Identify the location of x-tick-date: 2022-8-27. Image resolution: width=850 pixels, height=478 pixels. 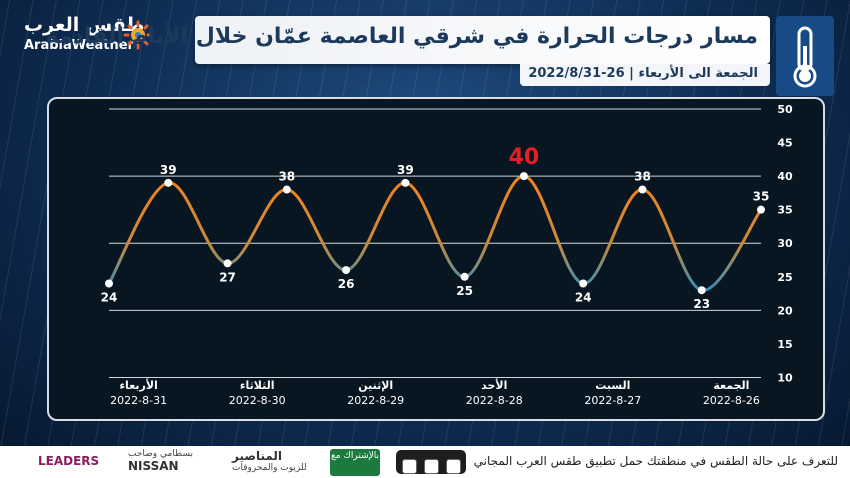
(612, 400).